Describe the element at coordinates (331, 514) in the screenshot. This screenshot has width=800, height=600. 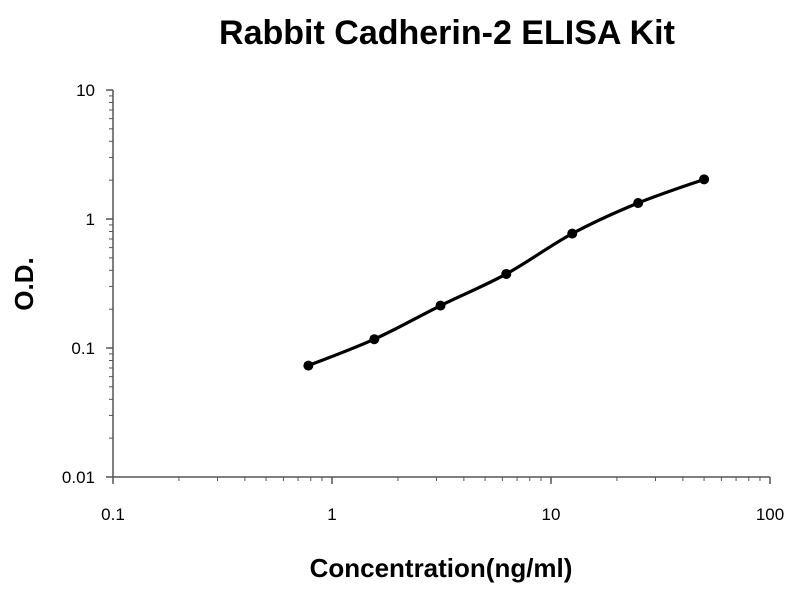
I see `x-tick-label: 1` at that location.